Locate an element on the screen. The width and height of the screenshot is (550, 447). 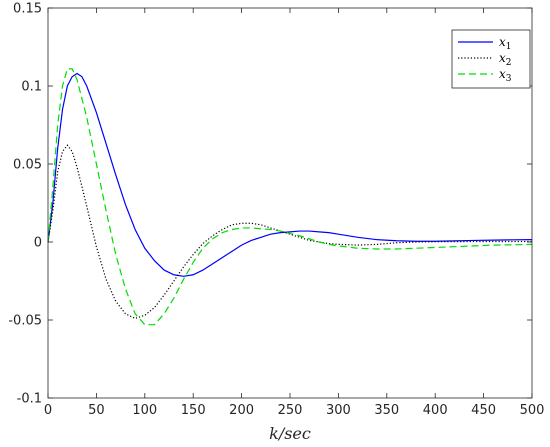
x-tick-label: 100 is located at coordinates (144, 410).